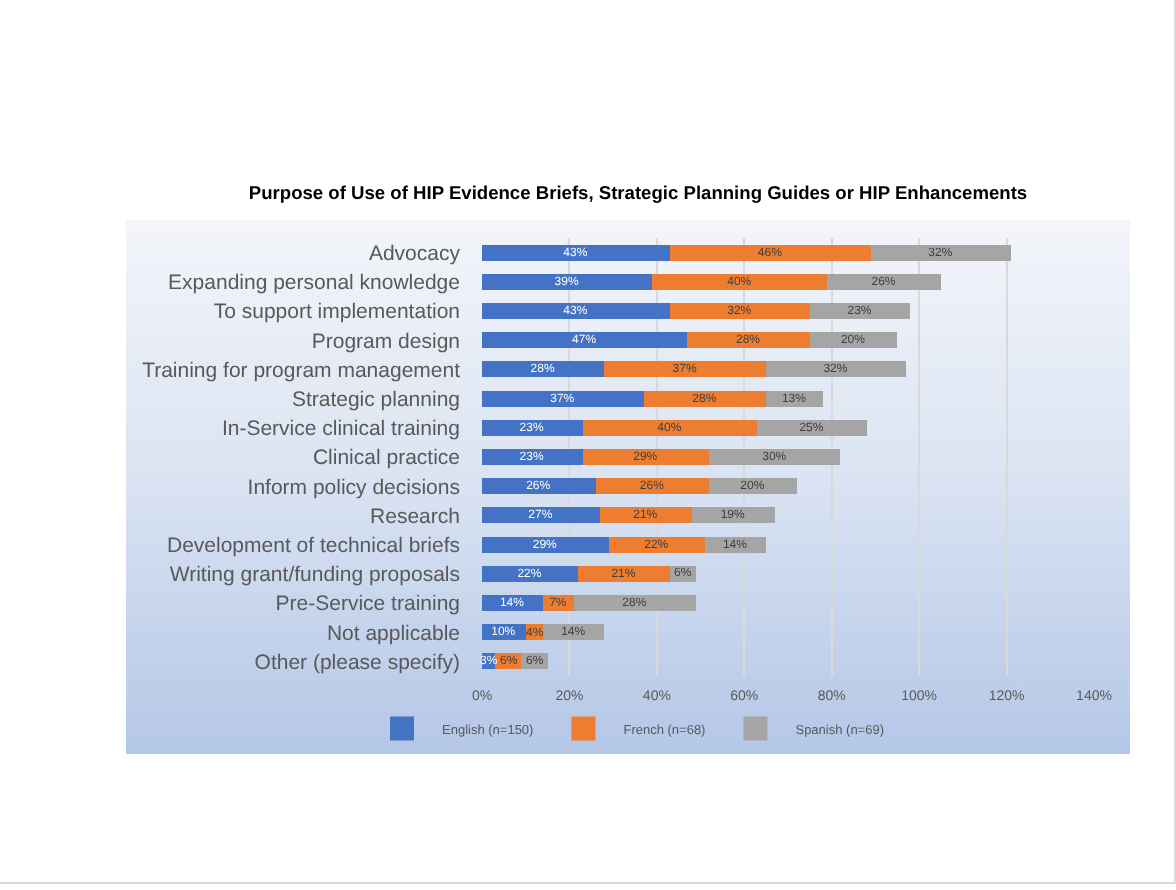 This screenshot has height=890, width=1176. What do you see at coordinates (415, 253) in the screenshot?
I see `y-tick-label: Advocacy` at bounding box center [415, 253].